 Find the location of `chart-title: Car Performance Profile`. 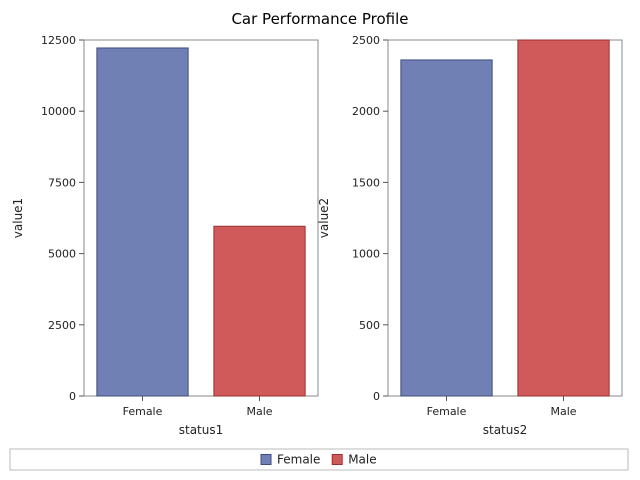

chart-title: Car Performance Profile is located at coordinates (319, 19).